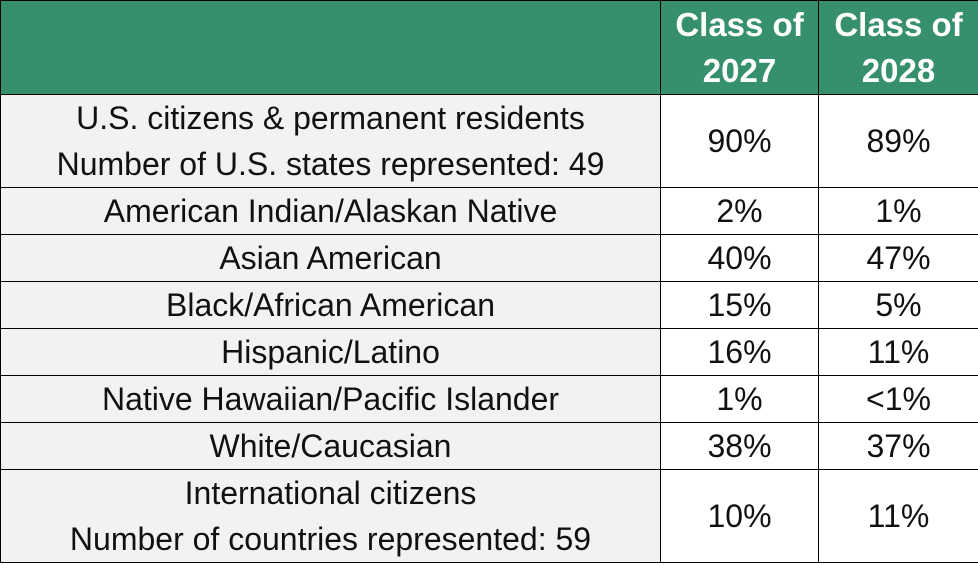 Image resolution: width=978 pixels, height=565 pixels. What do you see at coordinates (330, 164) in the screenshot?
I see `row-label-line2: Number of U.S. states represented: 49` at bounding box center [330, 164].